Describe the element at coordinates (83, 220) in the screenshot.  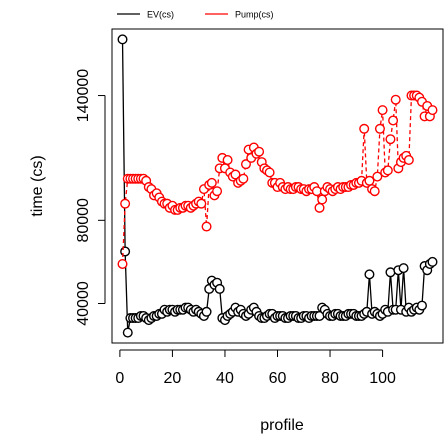
I see `y-tick-label: 80000` at that location.